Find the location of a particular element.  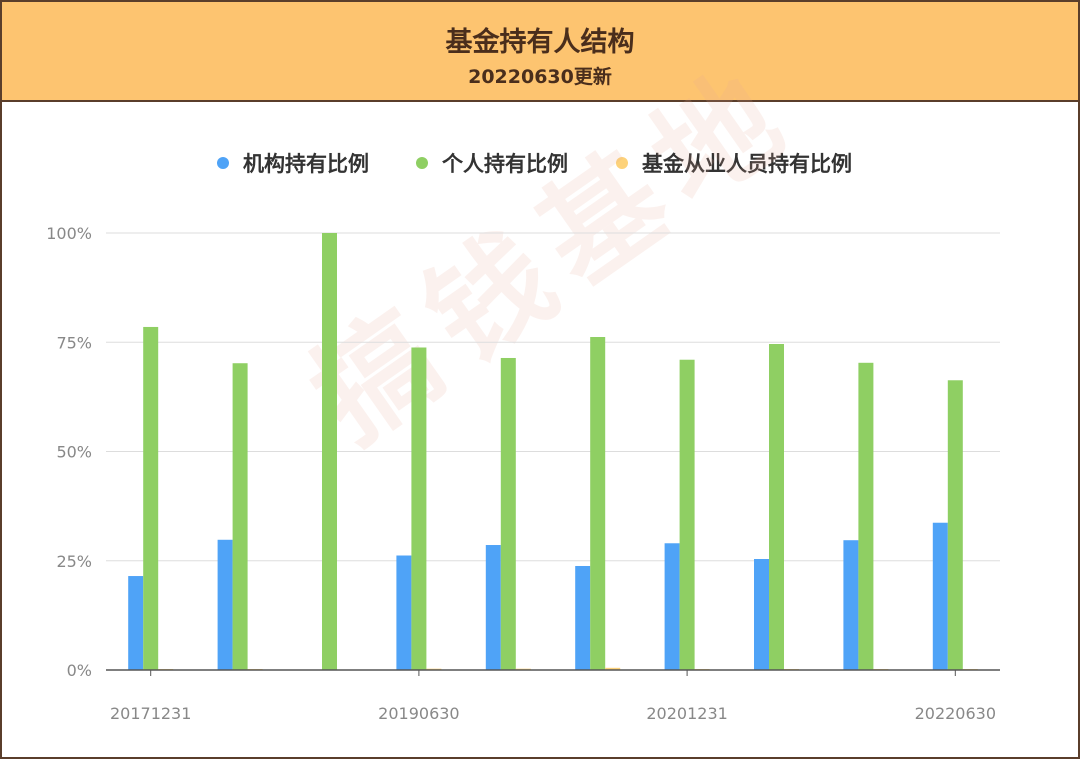

legend-item-institution: 机构持有比例 is located at coordinates (293, 163).